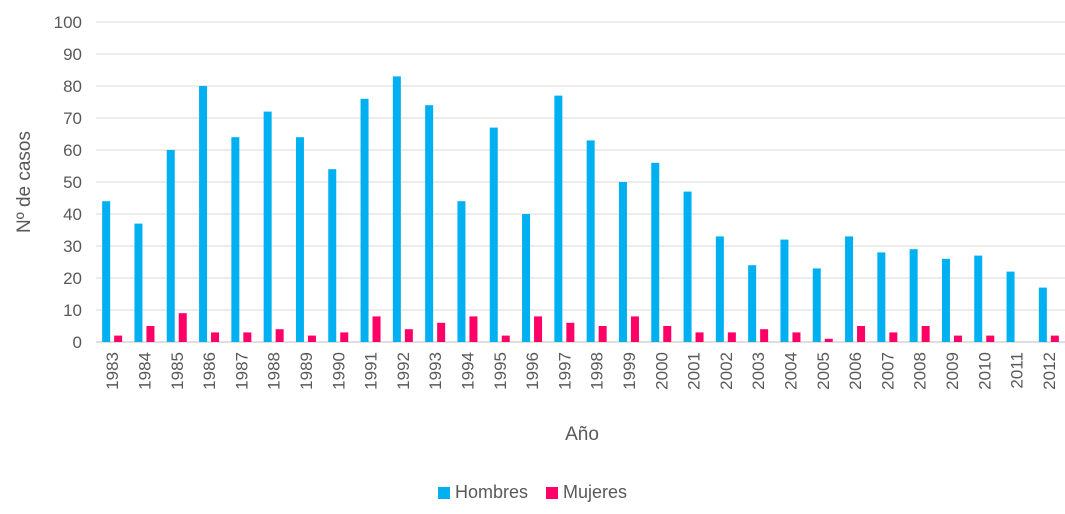 This screenshot has width=1065, height=514. Describe the element at coordinates (203, 214) in the screenshot. I see `bar-hombres-1986` at that location.